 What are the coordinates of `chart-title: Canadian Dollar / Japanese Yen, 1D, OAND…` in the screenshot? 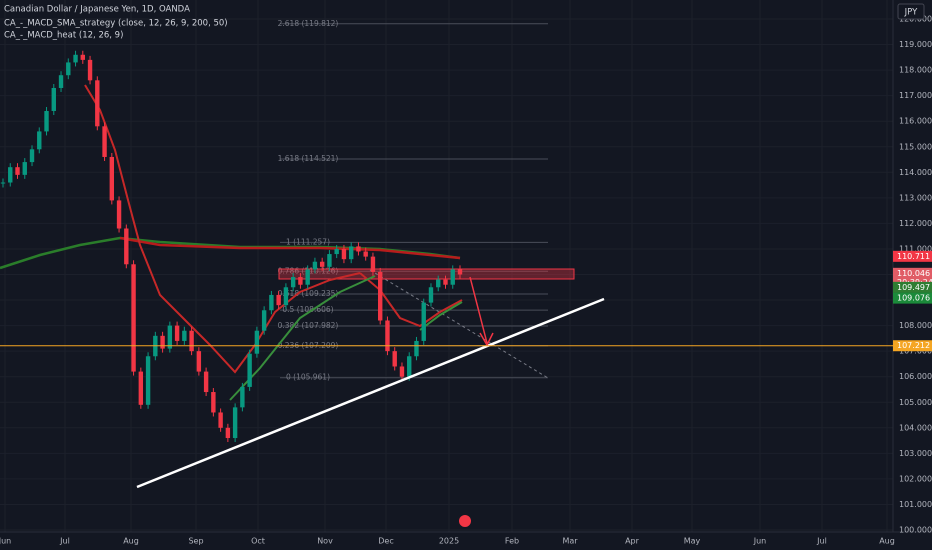 It's located at (97, 10).